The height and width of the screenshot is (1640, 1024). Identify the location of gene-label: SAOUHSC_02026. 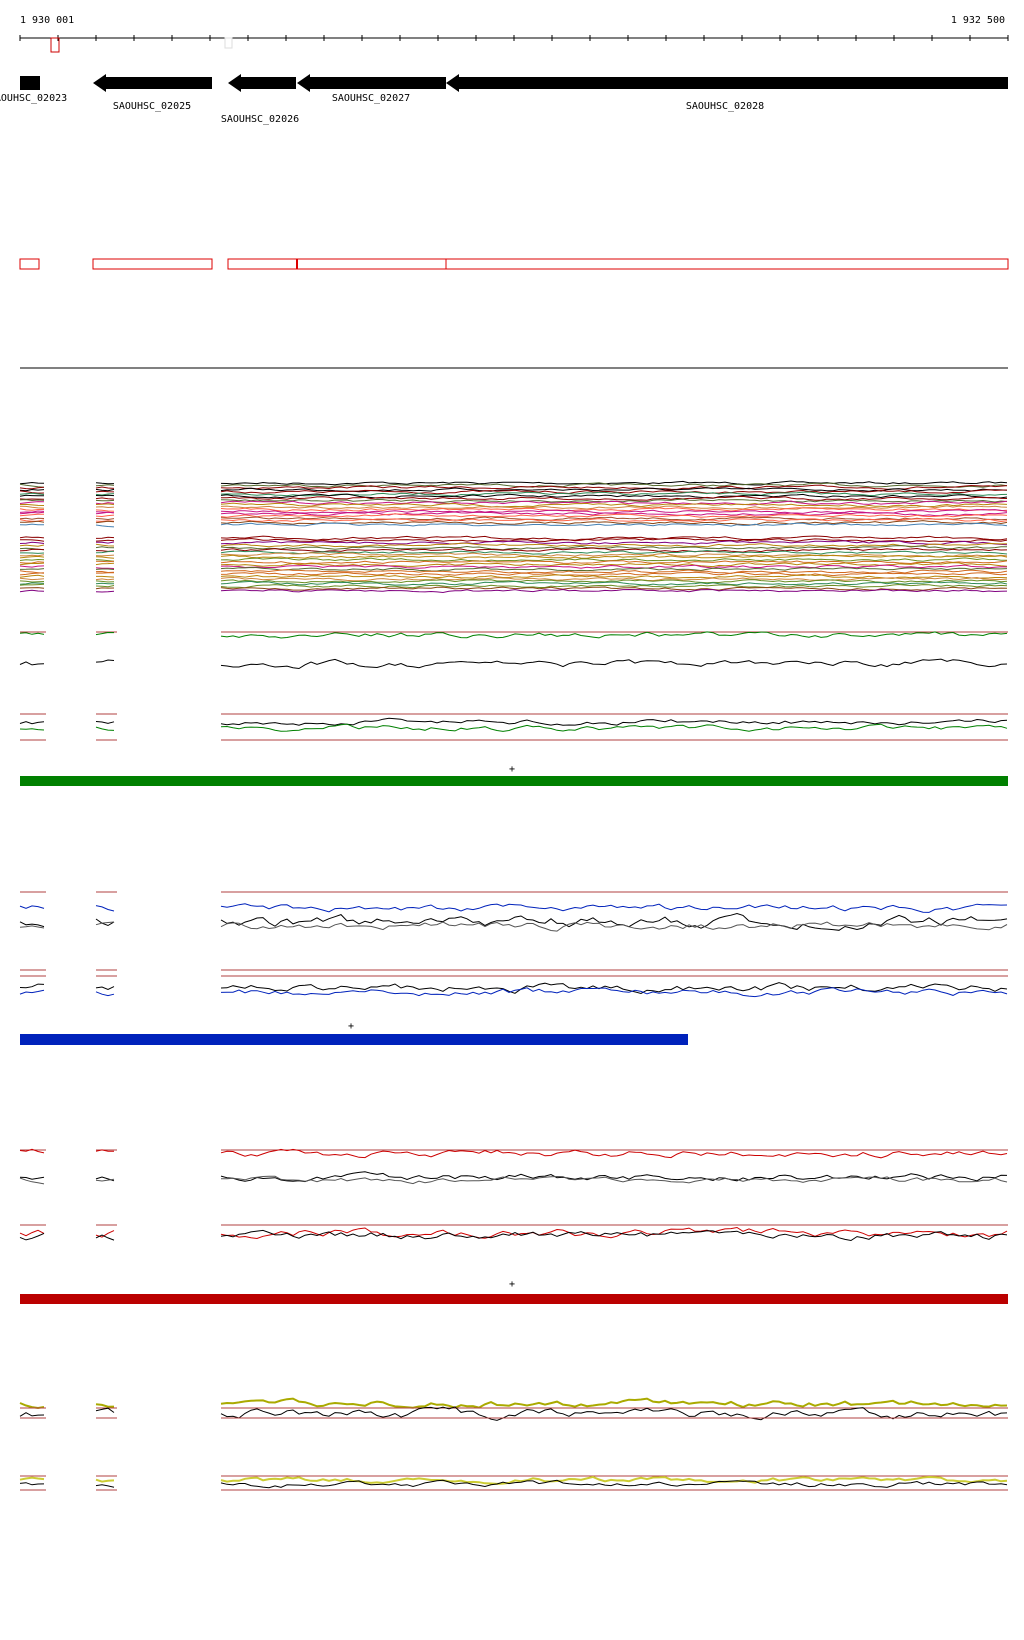
(260, 119).